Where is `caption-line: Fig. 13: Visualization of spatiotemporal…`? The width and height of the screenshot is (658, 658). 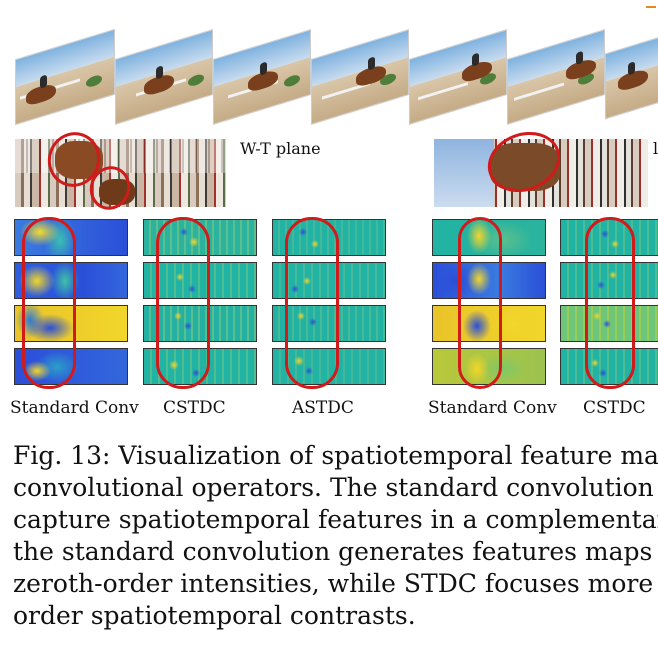
caption-line: Fig. 13: Visualization of spatiotemporal… is located at coordinates (335, 455).